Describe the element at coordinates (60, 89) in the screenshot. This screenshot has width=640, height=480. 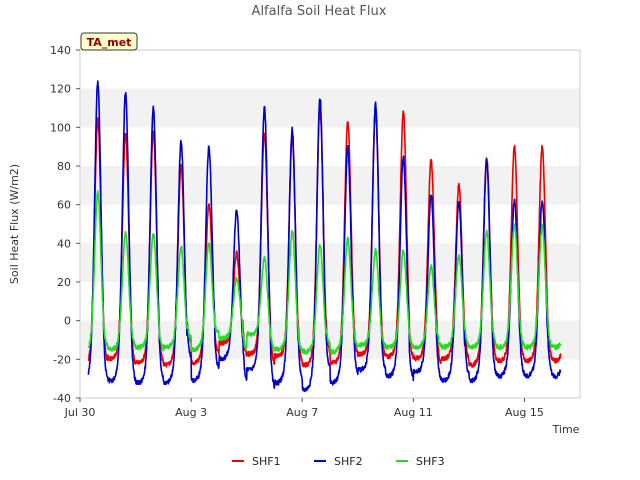
I see `y-tick-label: 120` at that location.